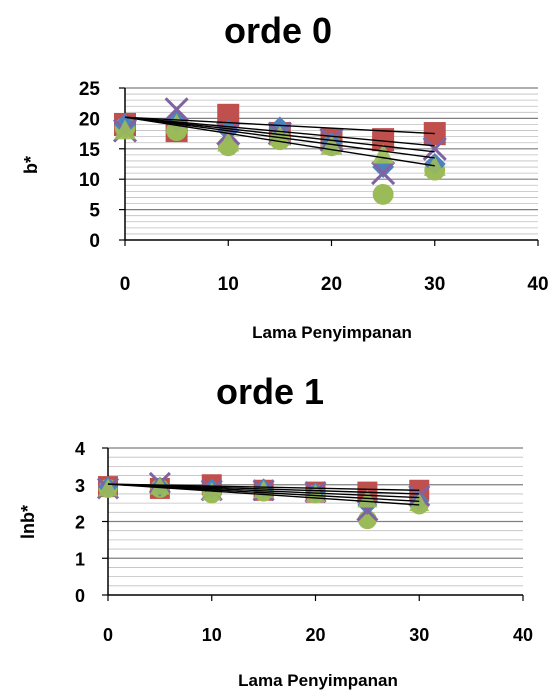  What do you see at coordinates (90, 89) in the screenshot?
I see `y-tick-label: 25` at bounding box center [90, 89].